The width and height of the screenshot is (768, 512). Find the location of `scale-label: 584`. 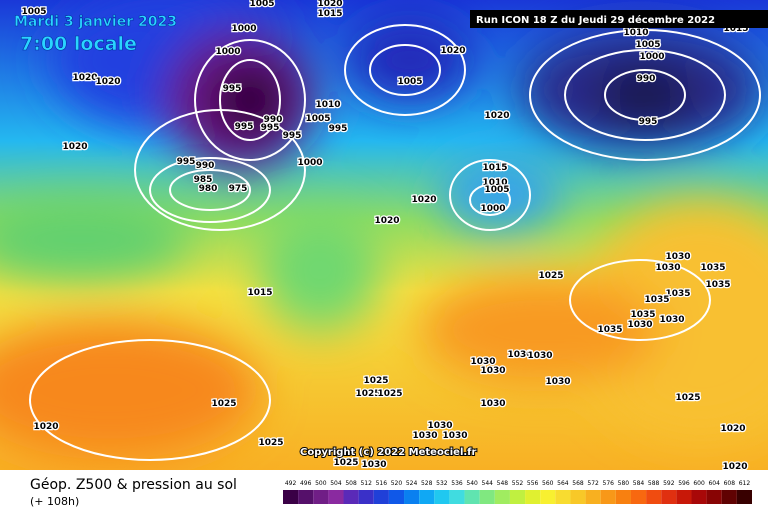

scale-label: 584 is located at coordinates (639, 483).